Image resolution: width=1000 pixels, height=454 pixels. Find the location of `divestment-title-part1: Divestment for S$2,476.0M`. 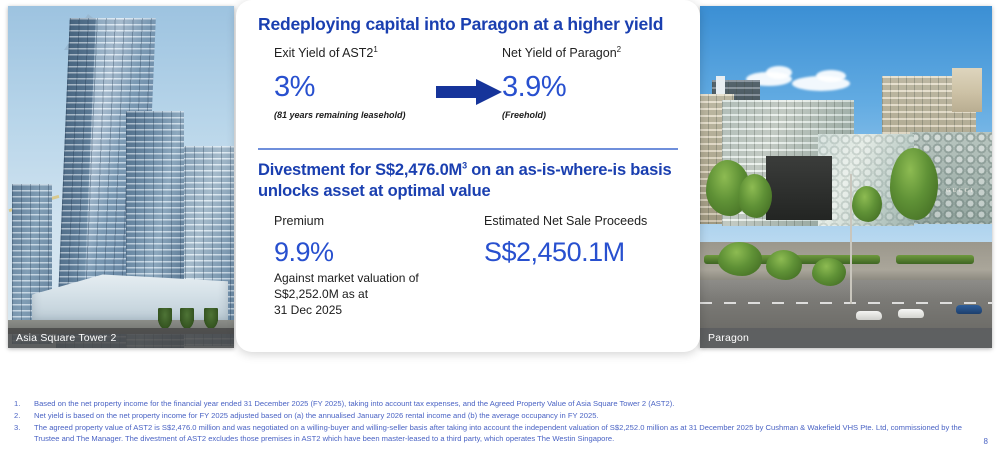

divestment-title-part1: Divestment for S$2,476.0M is located at coordinates (360, 170).